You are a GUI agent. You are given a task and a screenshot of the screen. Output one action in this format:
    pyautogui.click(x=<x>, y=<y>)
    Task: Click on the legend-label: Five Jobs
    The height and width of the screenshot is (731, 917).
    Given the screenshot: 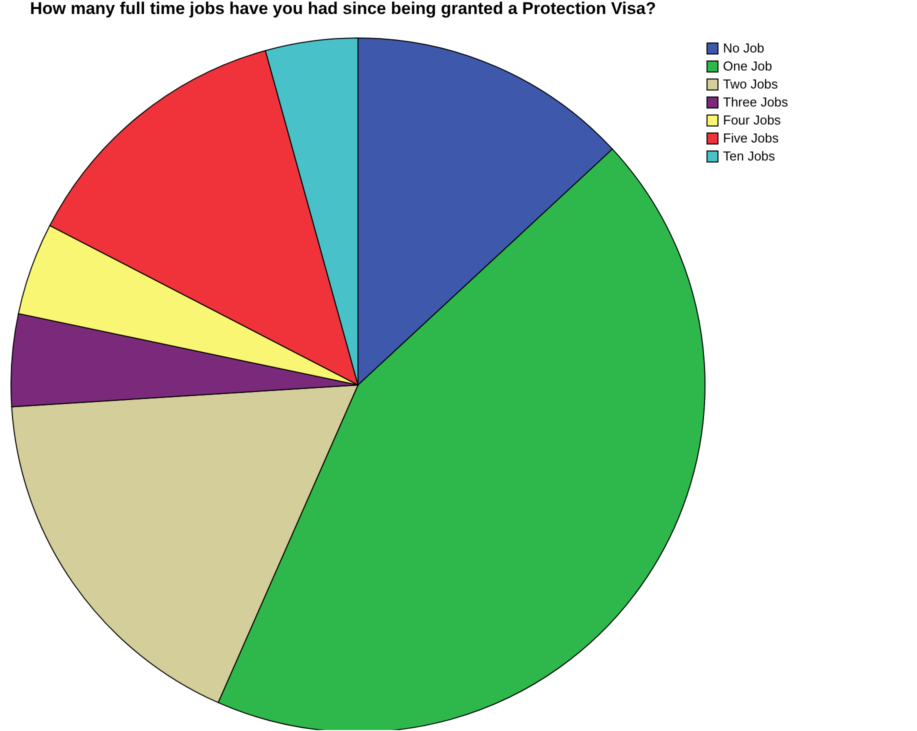 What is the action you would take?
    pyautogui.click(x=751, y=138)
    